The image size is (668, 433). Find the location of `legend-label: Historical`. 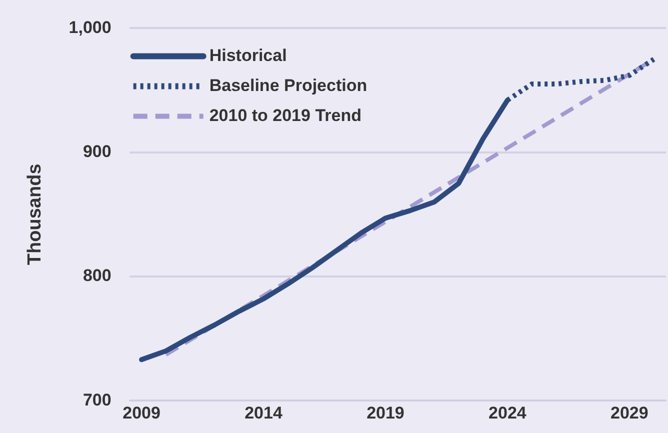

legend-label: Historical is located at coordinates (248, 55).